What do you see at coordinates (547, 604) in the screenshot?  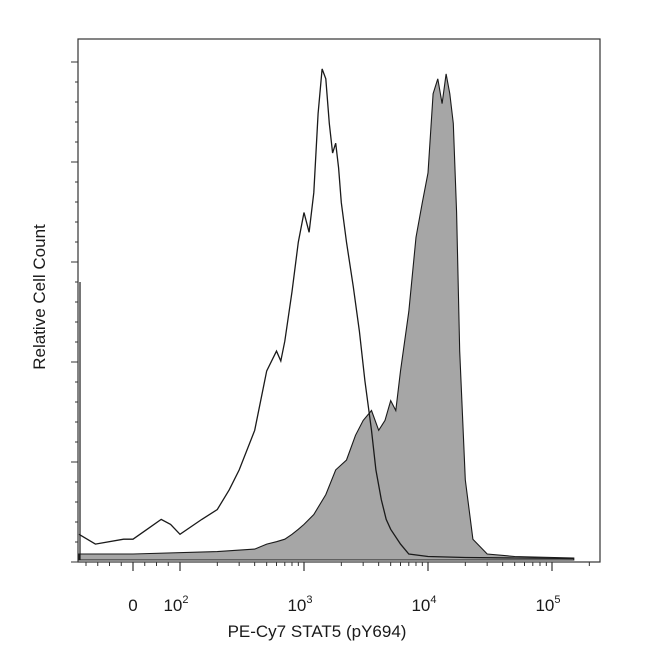 I see `x-tick-label: 10⁵` at bounding box center [547, 604].